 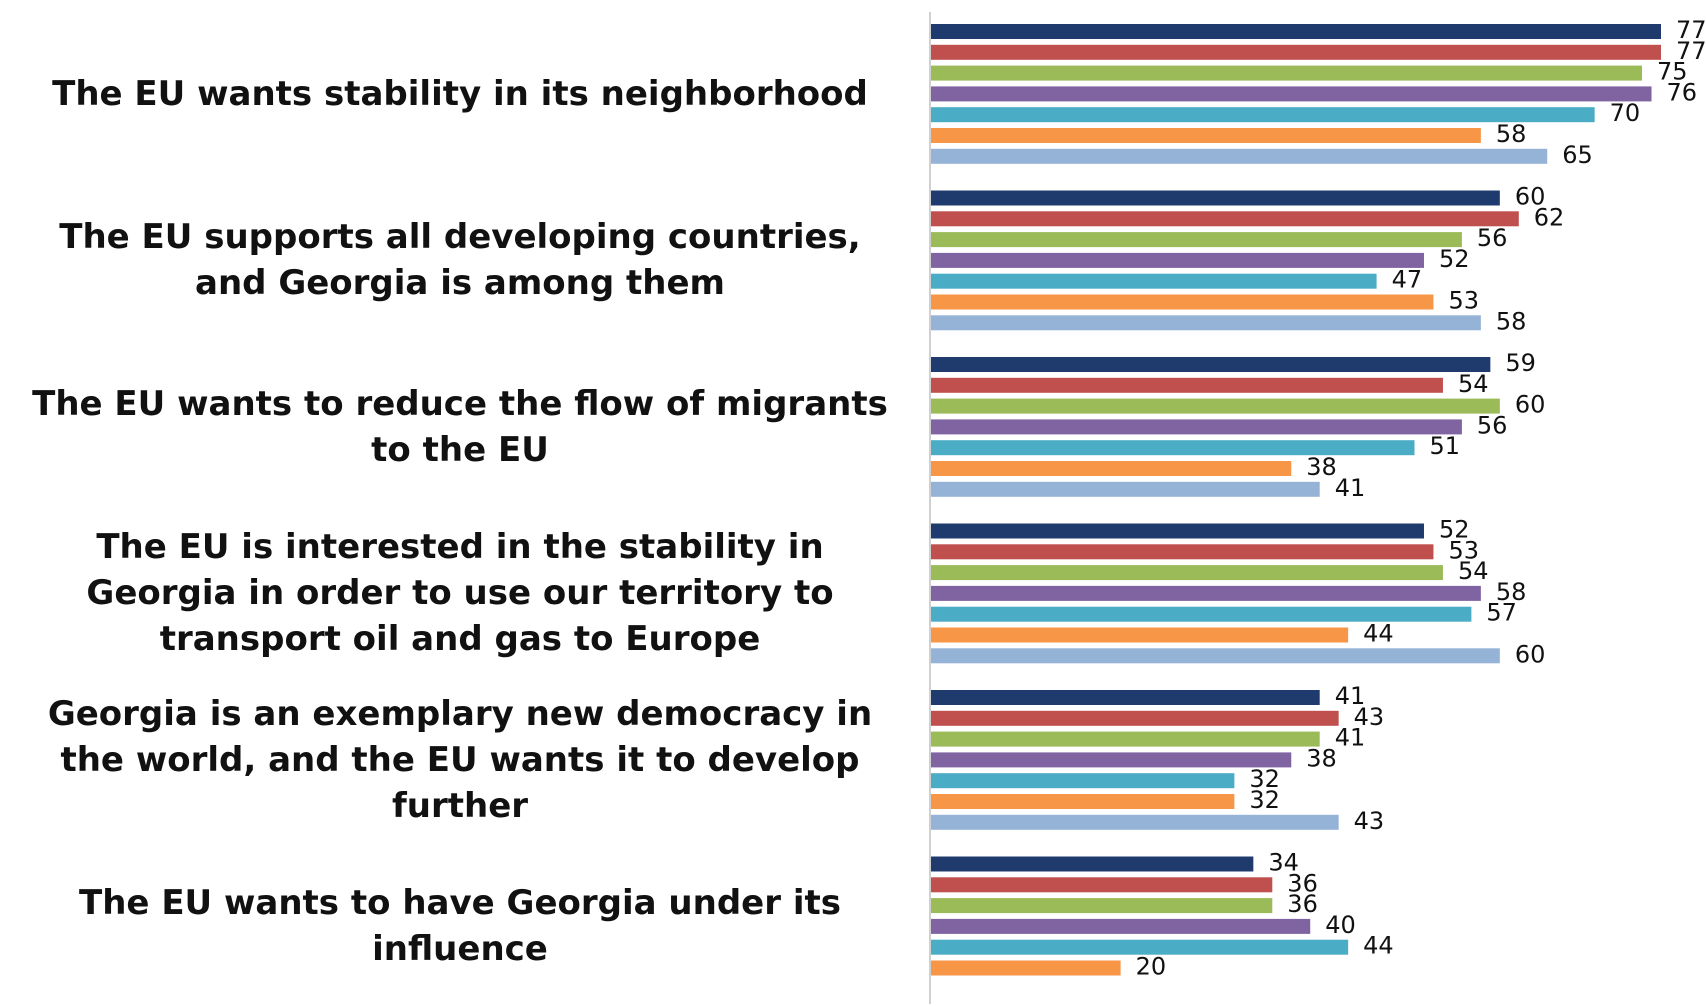 What do you see at coordinates (1445, 446) in the screenshot?
I see `data-label: 51` at bounding box center [1445, 446].